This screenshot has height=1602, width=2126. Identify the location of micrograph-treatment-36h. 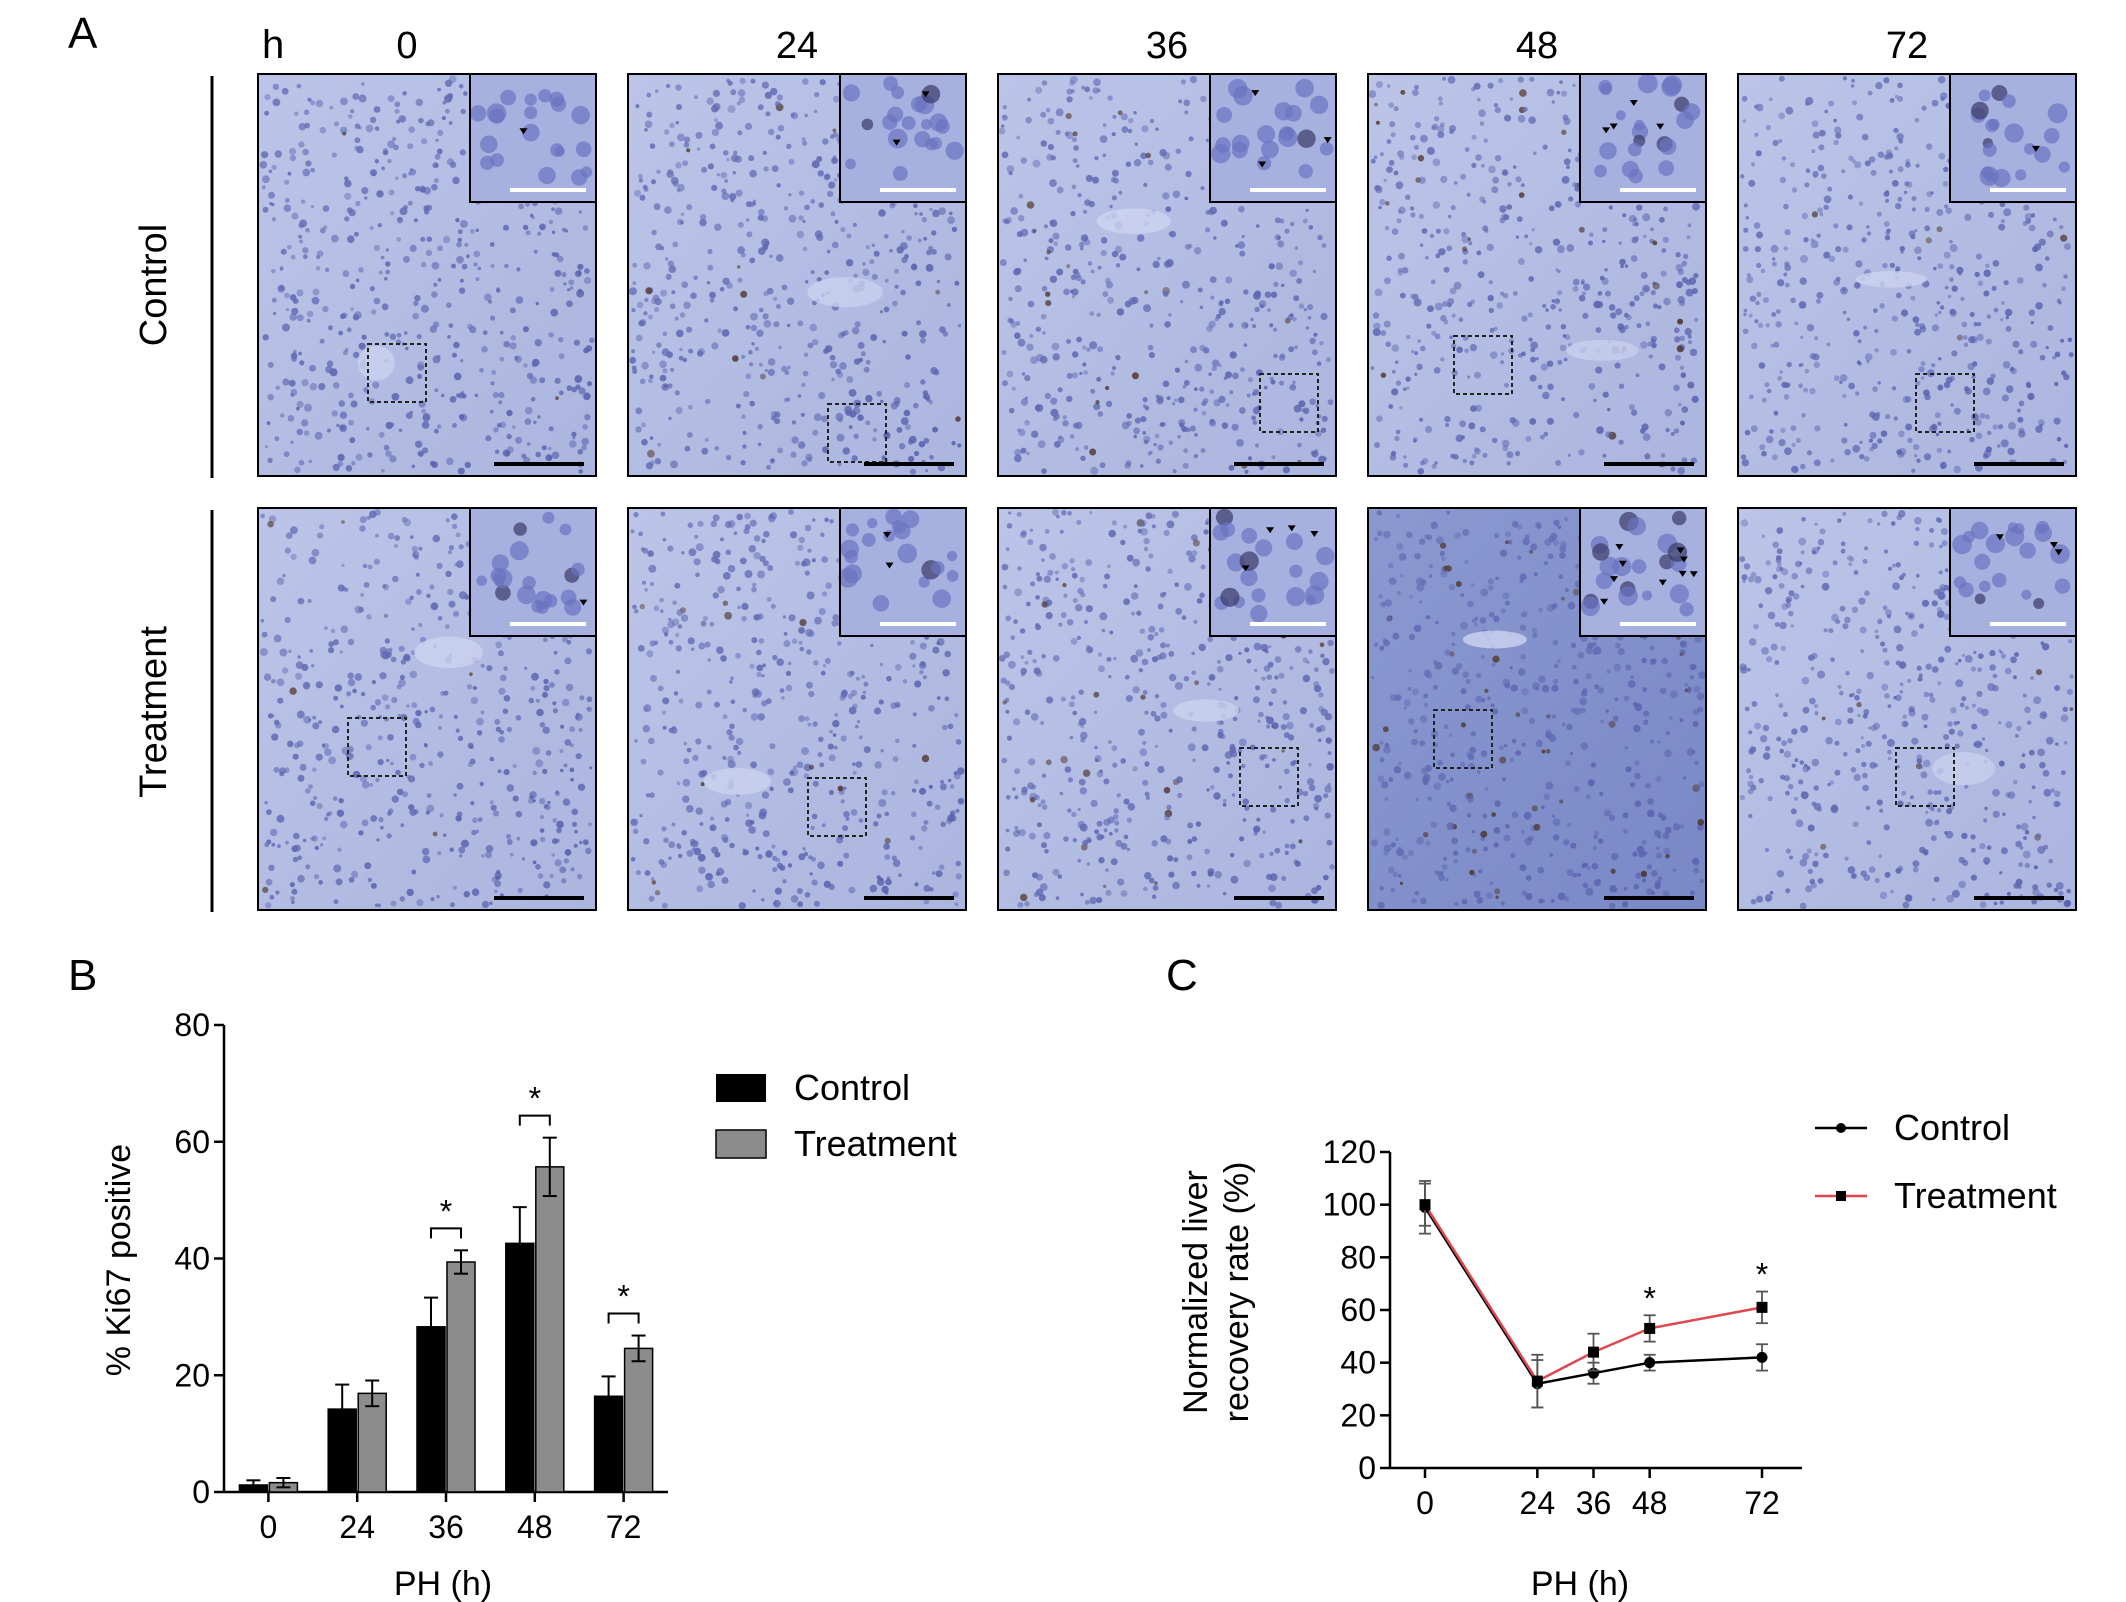
(1167, 709).